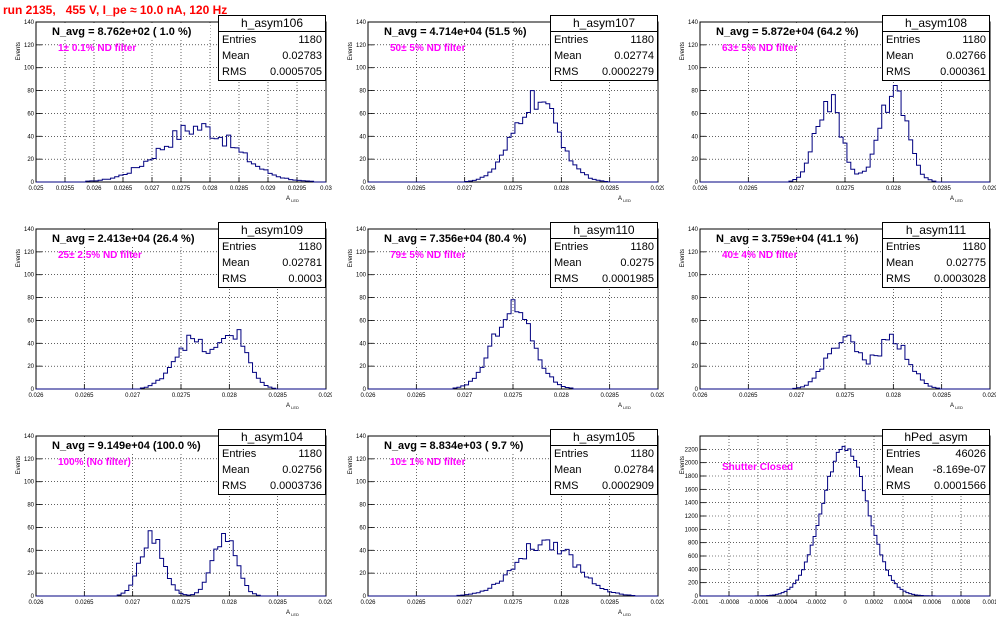 The width and height of the screenshot is (996, 622). Describe the element at coordinates (966, 263) in the screenshot. I see `stats-value: 0.02775` at that location.